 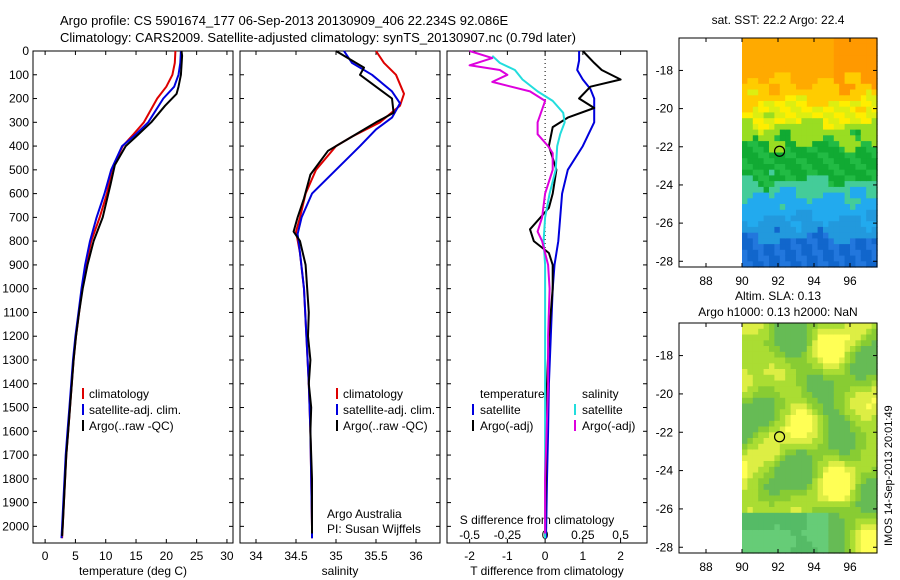 I want to click on sst-map-y-tick-label: -26, so click(x=665, y=223).